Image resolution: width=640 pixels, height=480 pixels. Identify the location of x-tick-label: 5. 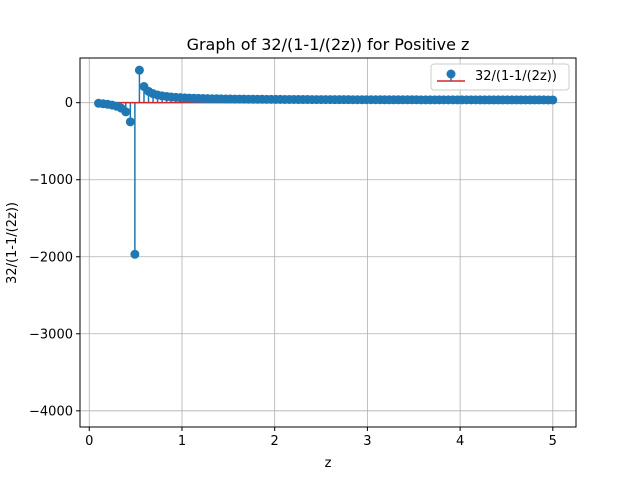
(553, 441).